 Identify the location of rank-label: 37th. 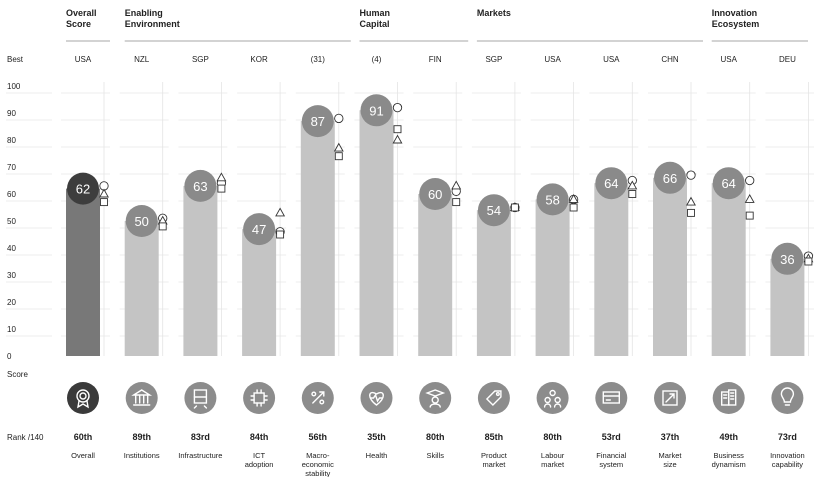
(670, 437).